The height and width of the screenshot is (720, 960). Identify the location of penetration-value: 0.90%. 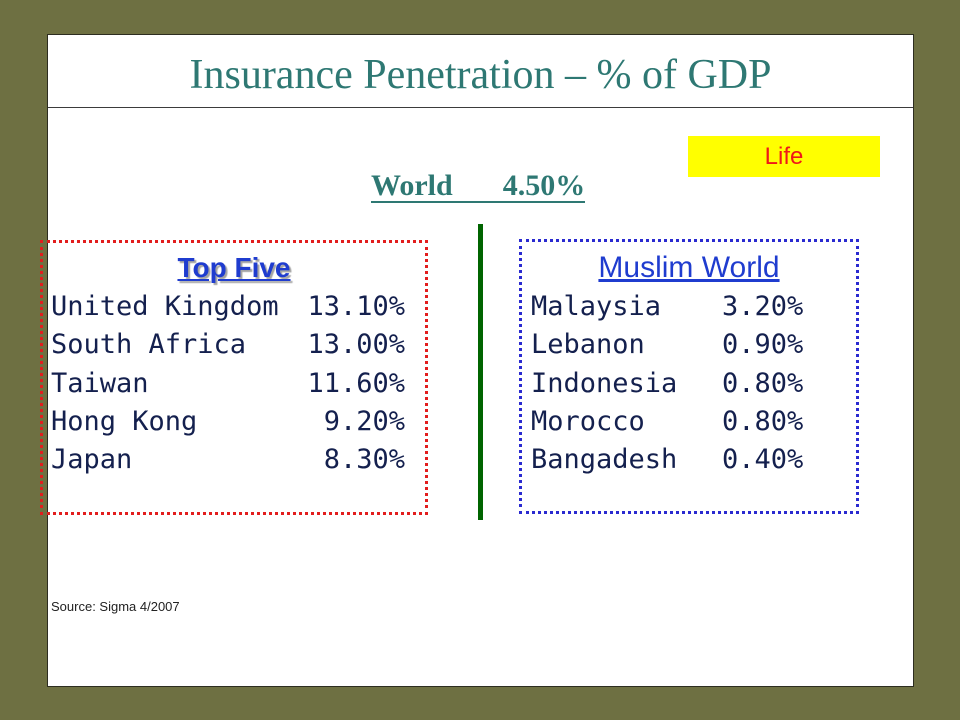
(763, 345).